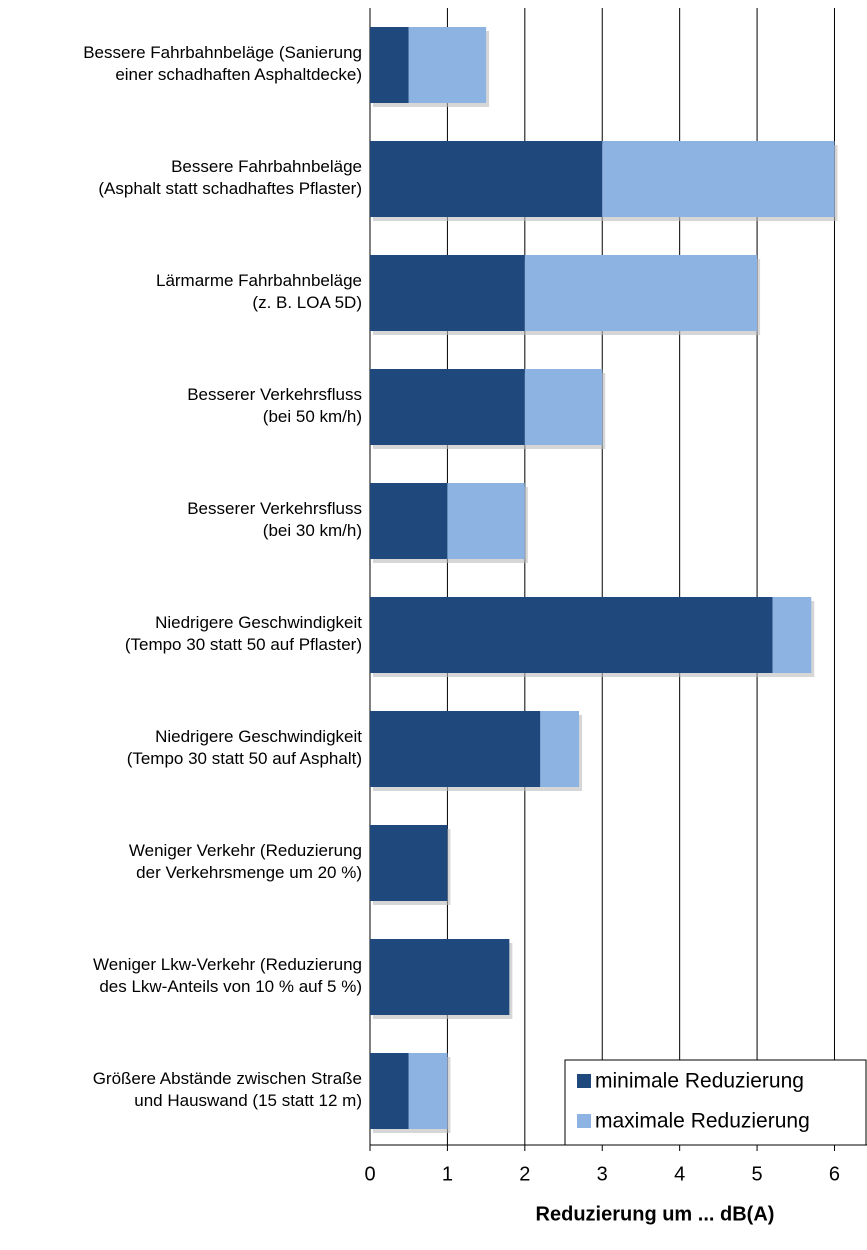 The image size is (867, 1250). I want to click on x-tick-label: 3, so click(602, 1174).